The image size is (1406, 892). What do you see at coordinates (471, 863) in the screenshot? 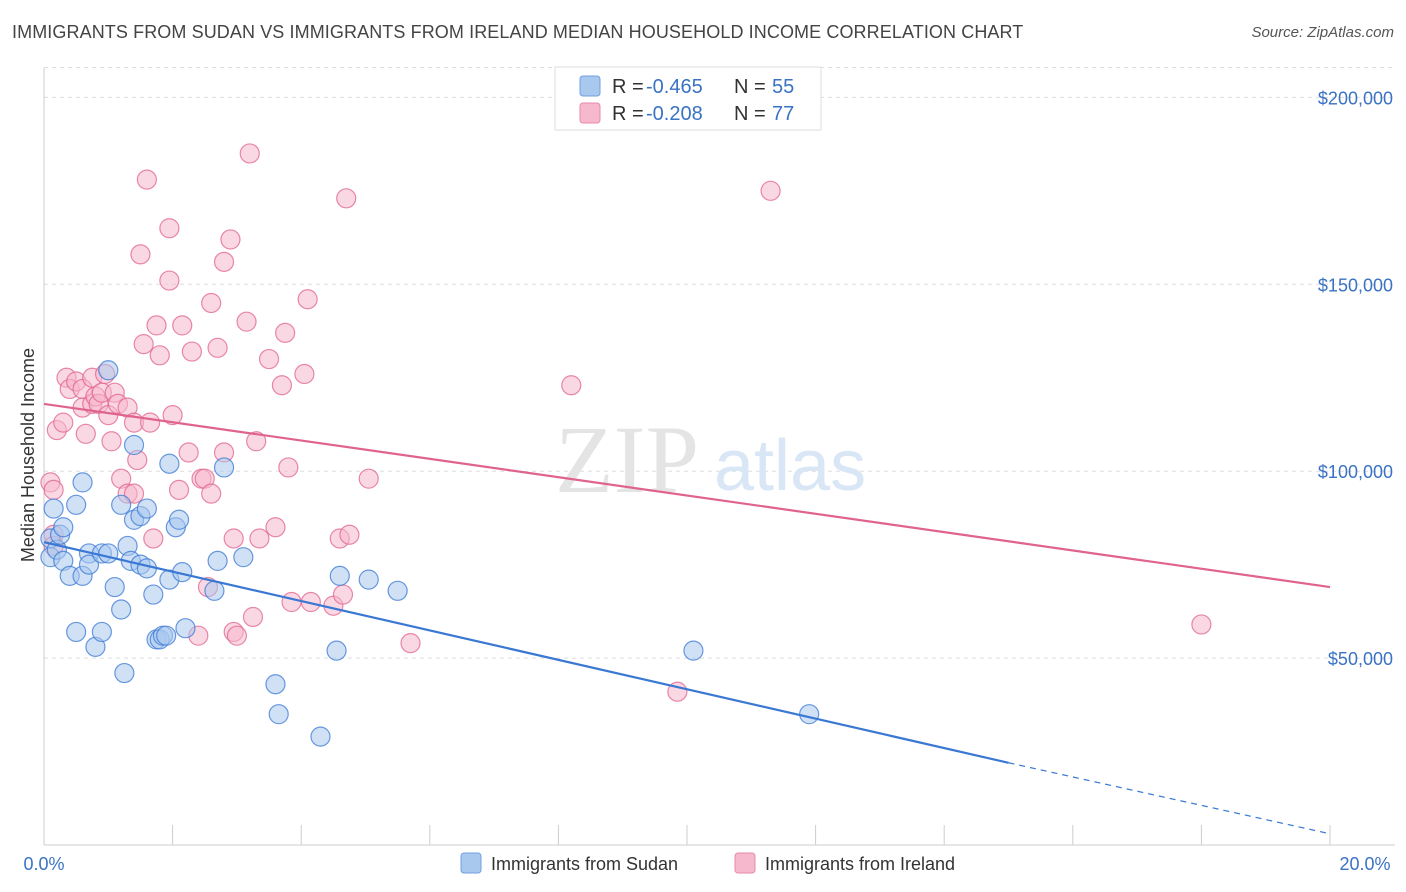
I see `bottom-legend-swatch-sudan` at bounding box center [471, 863].